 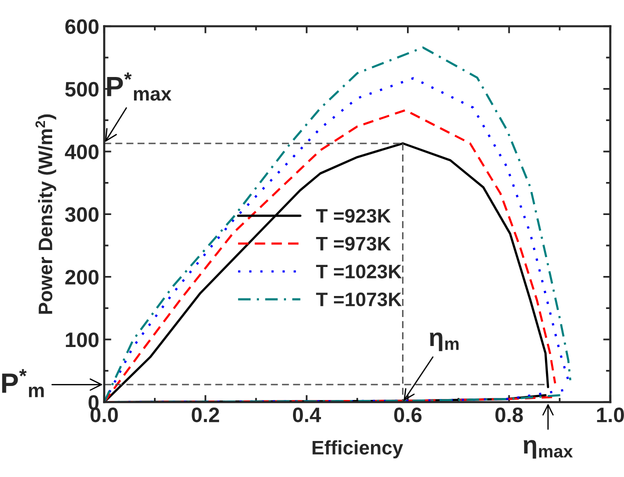 I want to click on y-tick-label: 300, so click(x=81, y=214).